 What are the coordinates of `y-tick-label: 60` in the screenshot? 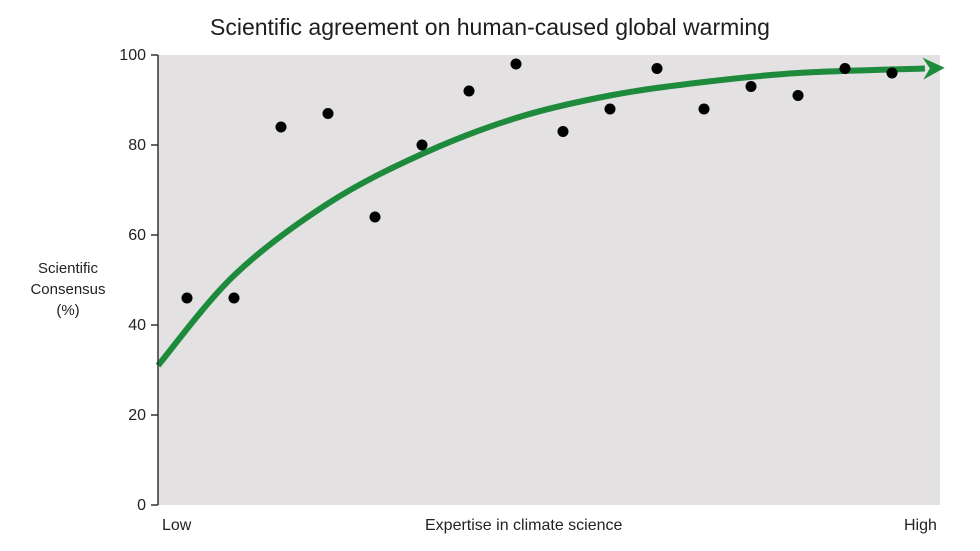 It's located at (137, 235).